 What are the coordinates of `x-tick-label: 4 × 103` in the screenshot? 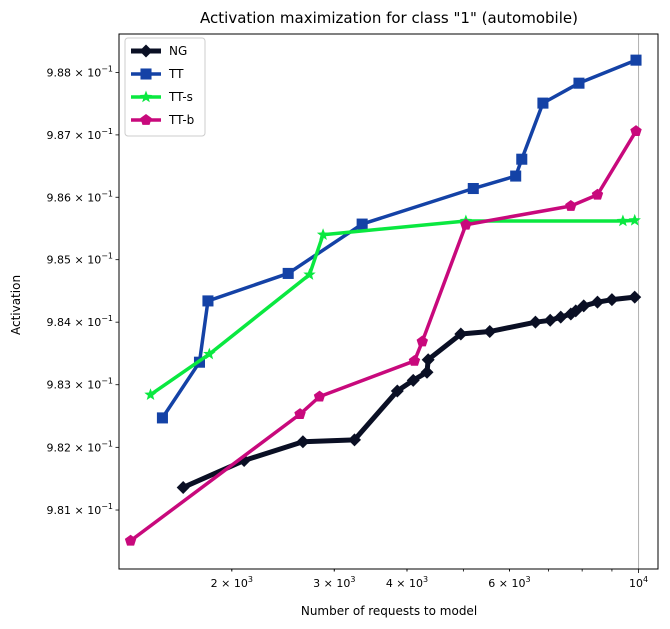 It's located at (407, 582).